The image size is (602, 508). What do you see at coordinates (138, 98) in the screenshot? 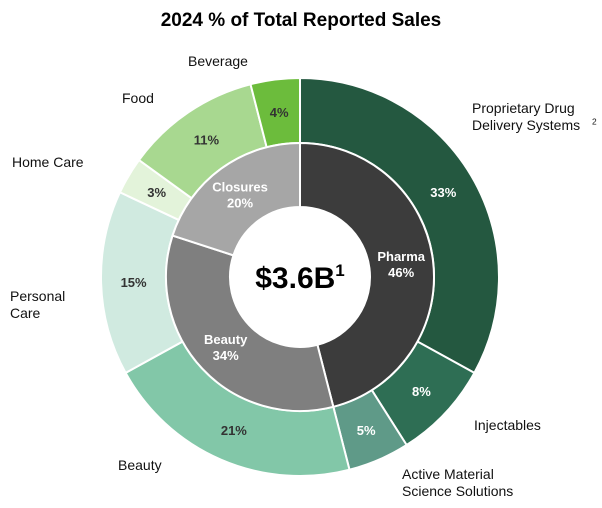
I see `legend-label-food: Food` at bounding box center [138, 98].